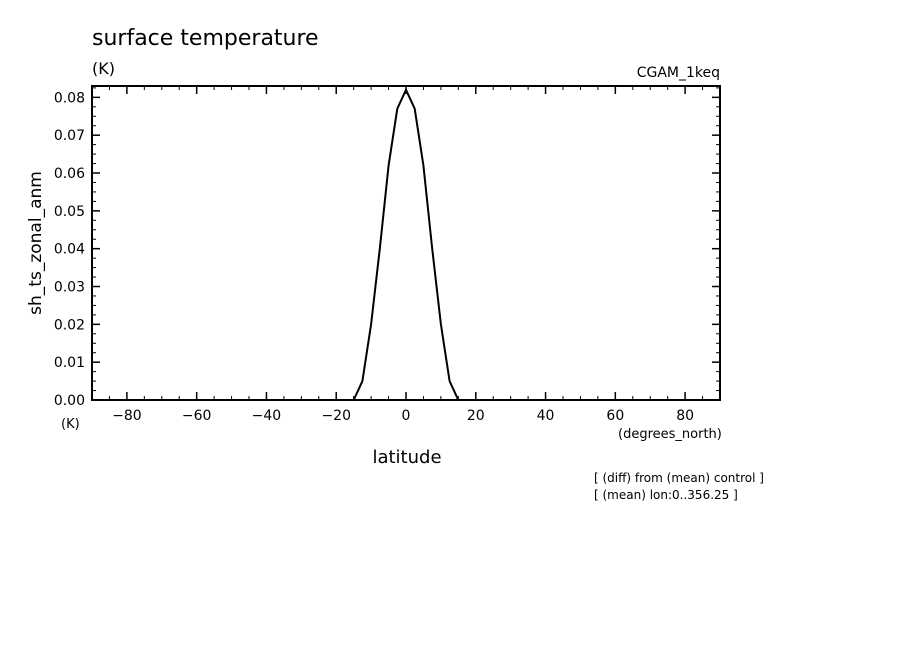 This screenshot has width=904, height=654. Describe the element at coordinates (69, 174) in the screenshot. I see `y-tick-label: 0.06` at that location.